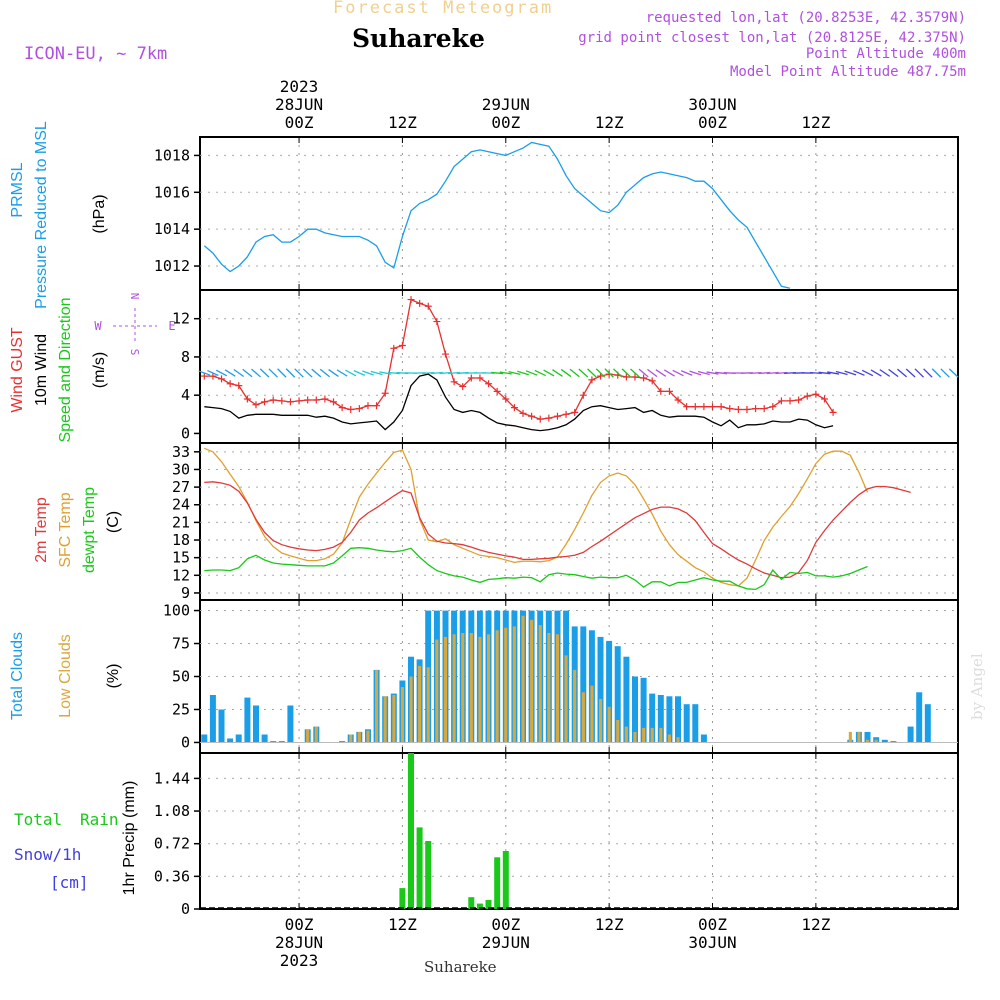 Image resolution: width=1000 pixels, height=1000 pixels. I want to click on axis-title-precip: 1hr Precip (mm), so click(129, 838).